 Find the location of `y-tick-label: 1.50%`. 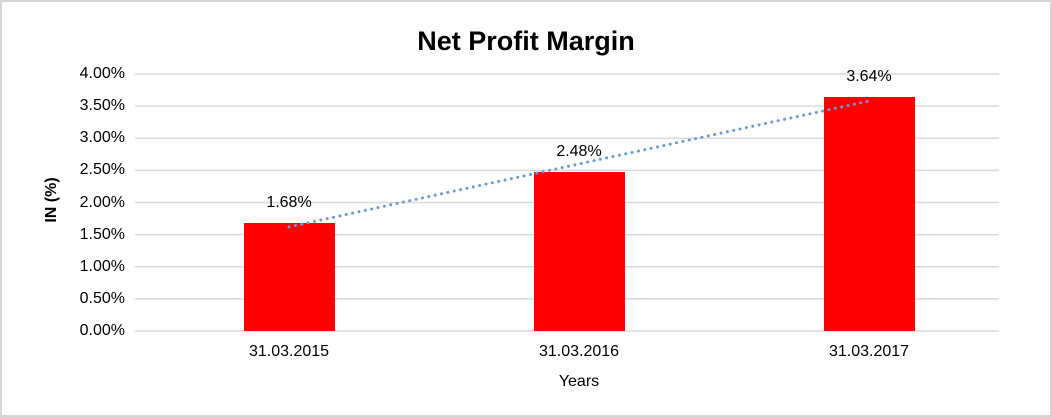

y-tick-label: 1.50% is located at coordinates (102, 234).